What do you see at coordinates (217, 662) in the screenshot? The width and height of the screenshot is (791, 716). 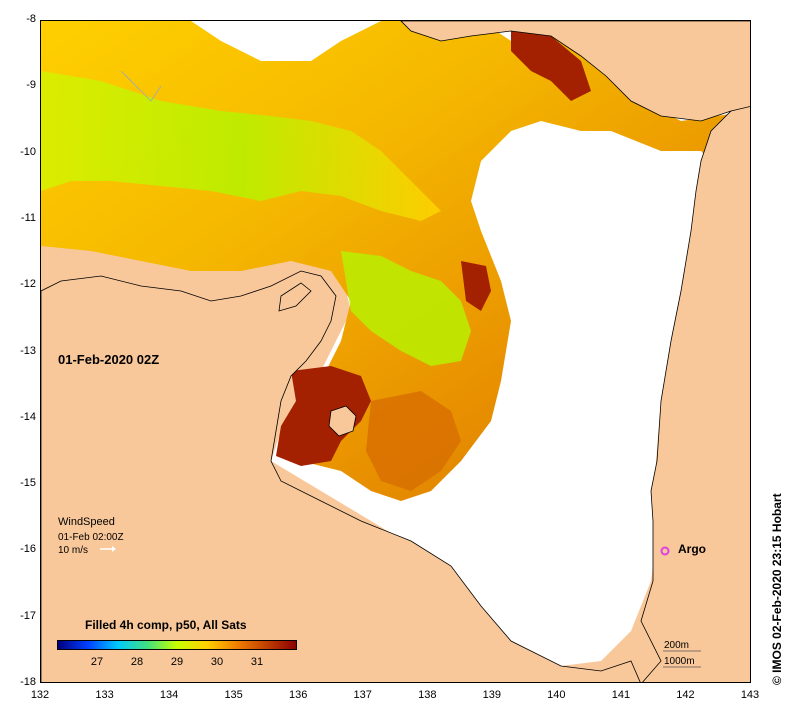 I see `colorbar-tick-label: 30` at bounding box center [217, 662].